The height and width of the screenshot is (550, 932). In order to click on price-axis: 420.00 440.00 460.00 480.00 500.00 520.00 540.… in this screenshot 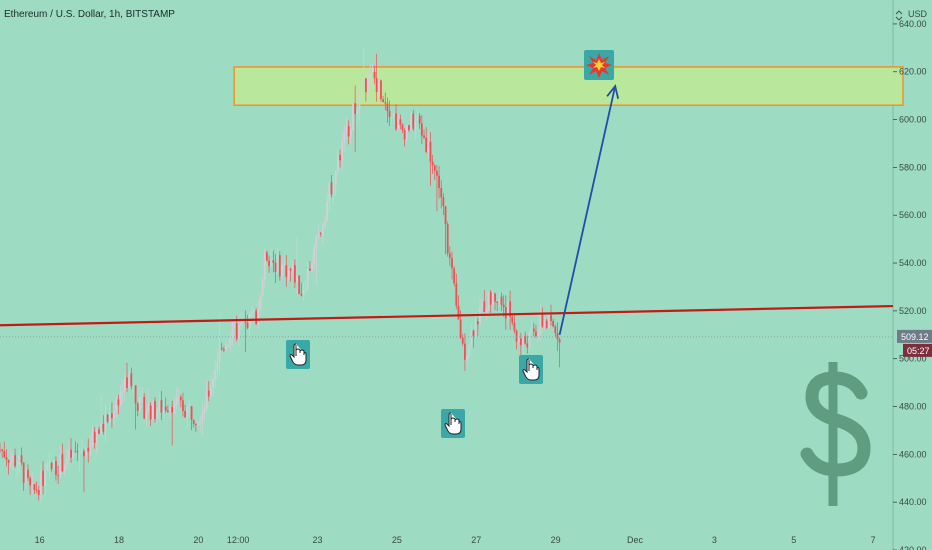, I will do `click(910, 284)`.